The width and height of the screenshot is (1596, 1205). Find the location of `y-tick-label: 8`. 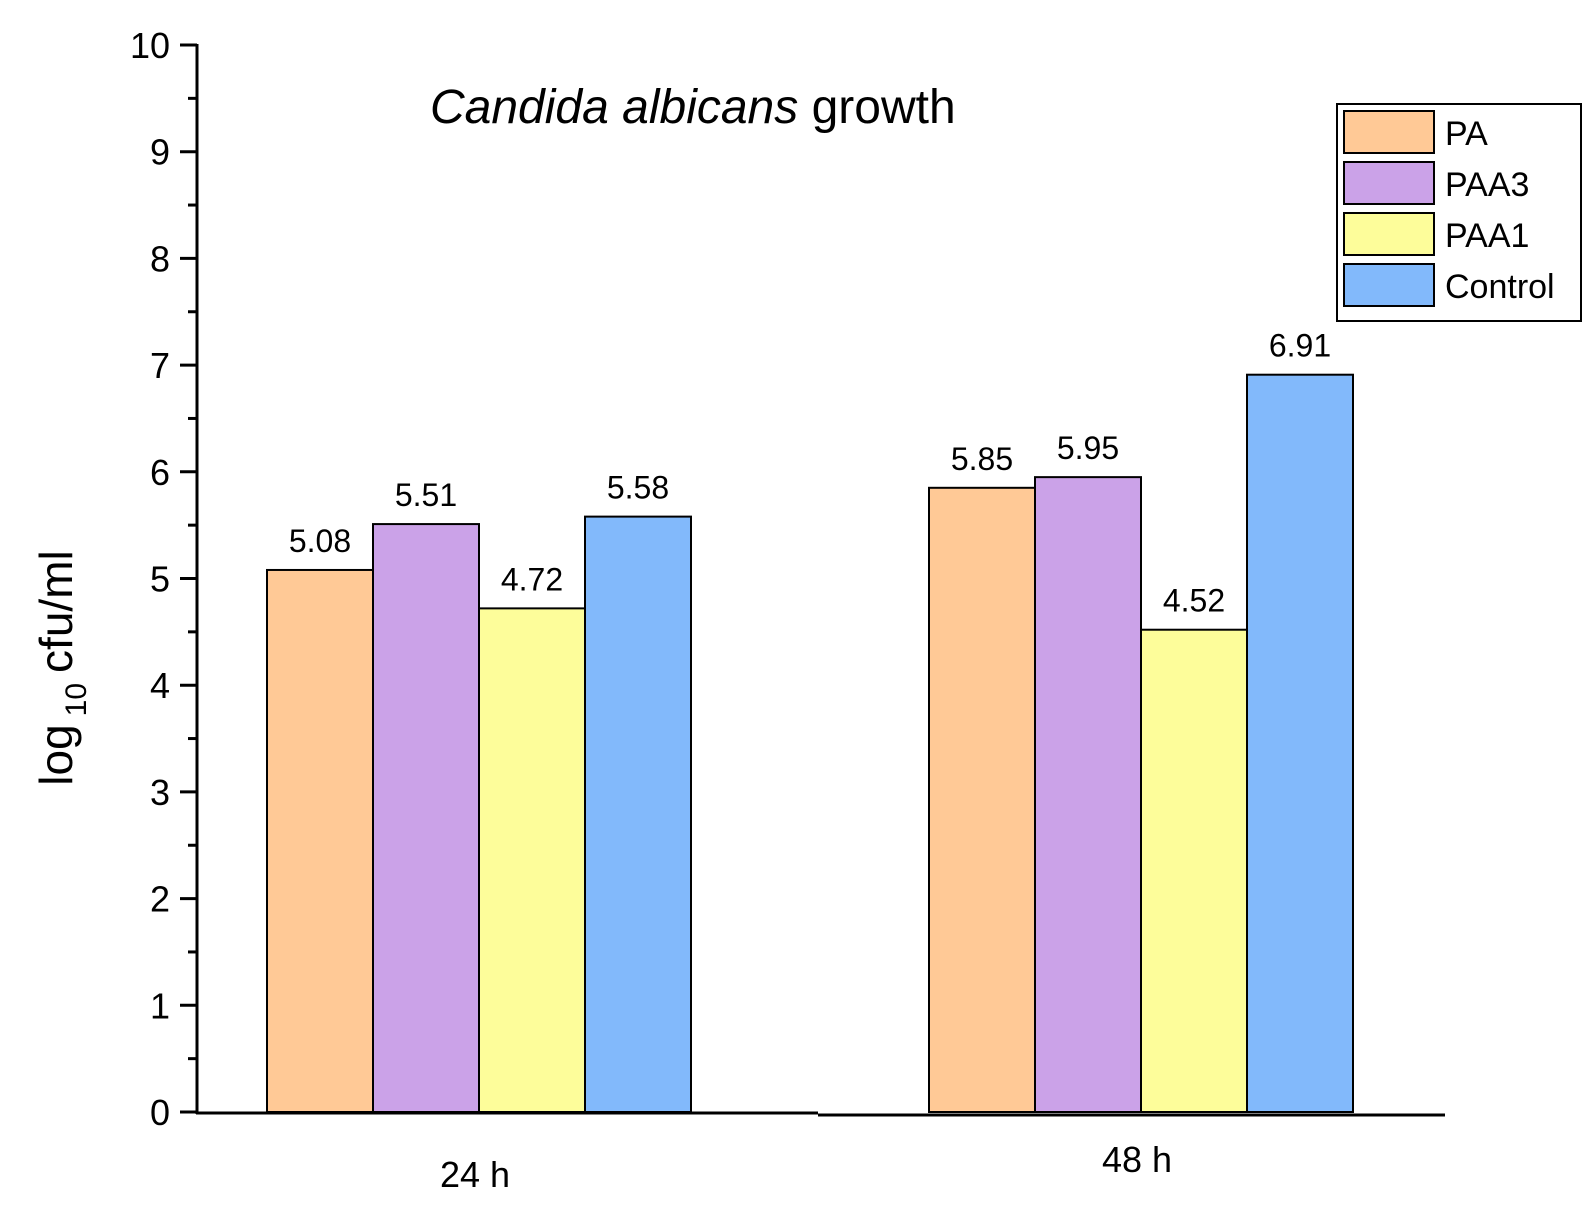

y-tick-label: 8 is located at coordinates (160, 258).